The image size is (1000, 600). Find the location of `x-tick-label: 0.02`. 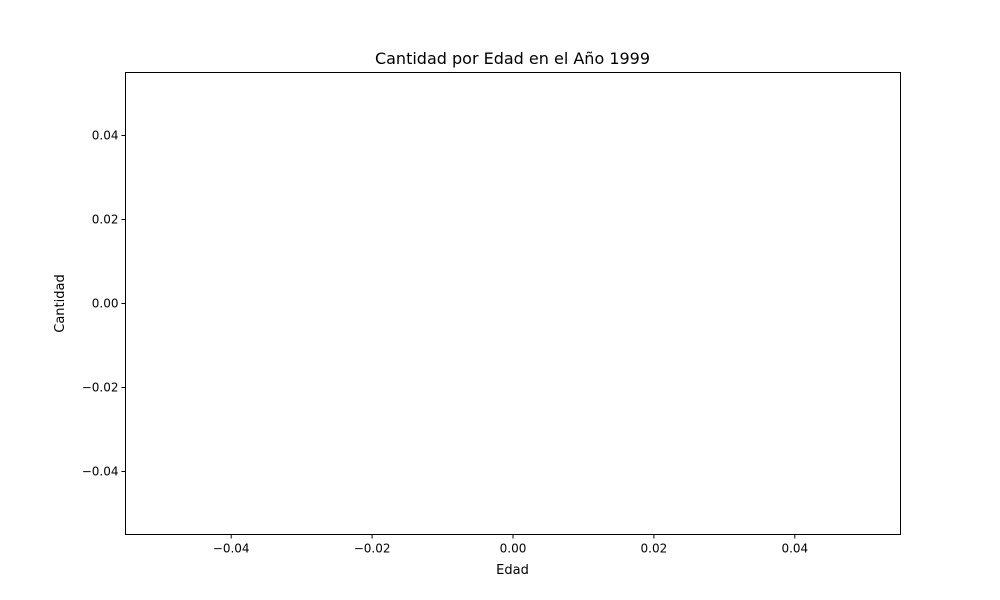

x-tick-label: 0.02 is located at coordinates (654, 549).